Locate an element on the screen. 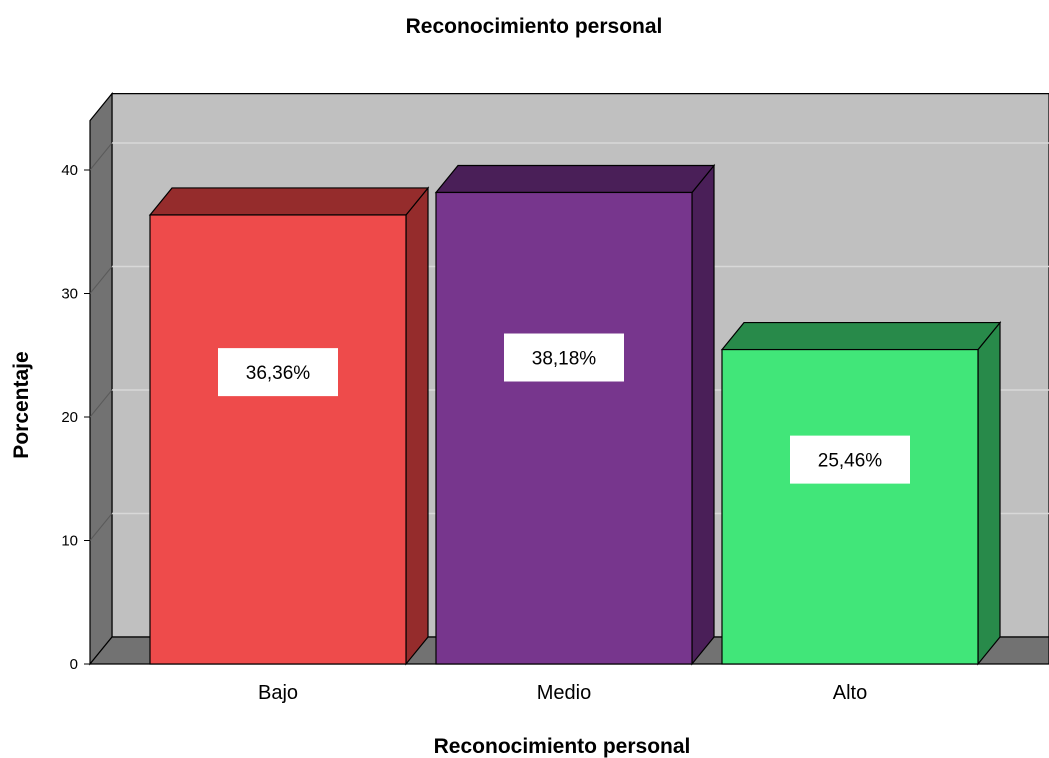 This screenshot has height=758, width=1049. x-tick-label: Medio is located at coordinates (564, 693).